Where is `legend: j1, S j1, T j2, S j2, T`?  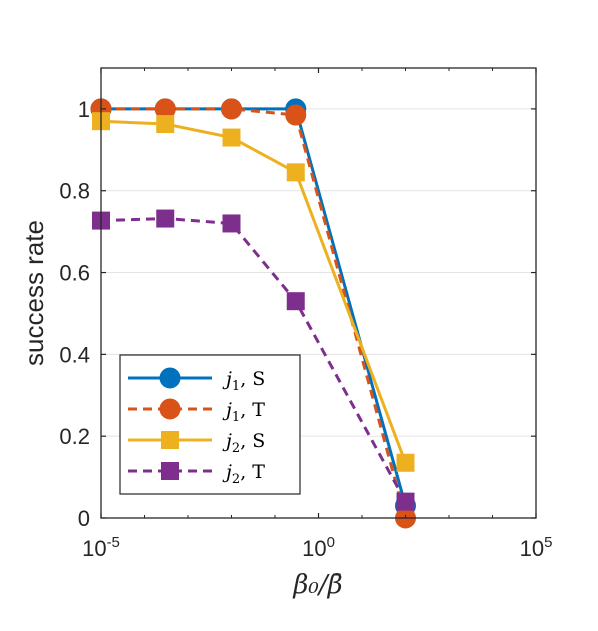 legend: j1, S j1, T j2, S j2, T is located at coordinates (210, 424).